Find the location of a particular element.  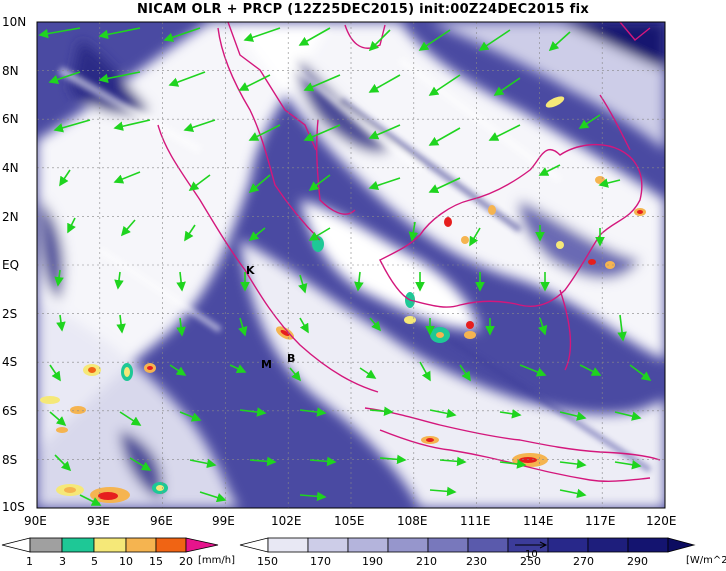

olr-unit: [W/m^2] is located at coordinates (706, 560).